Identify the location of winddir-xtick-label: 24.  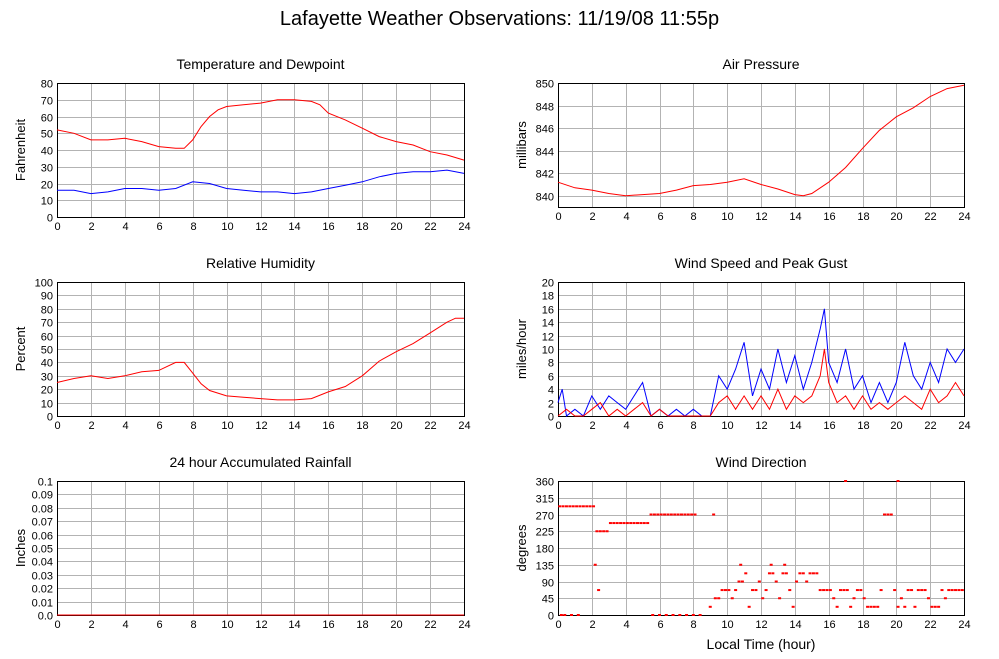
(964, 625).